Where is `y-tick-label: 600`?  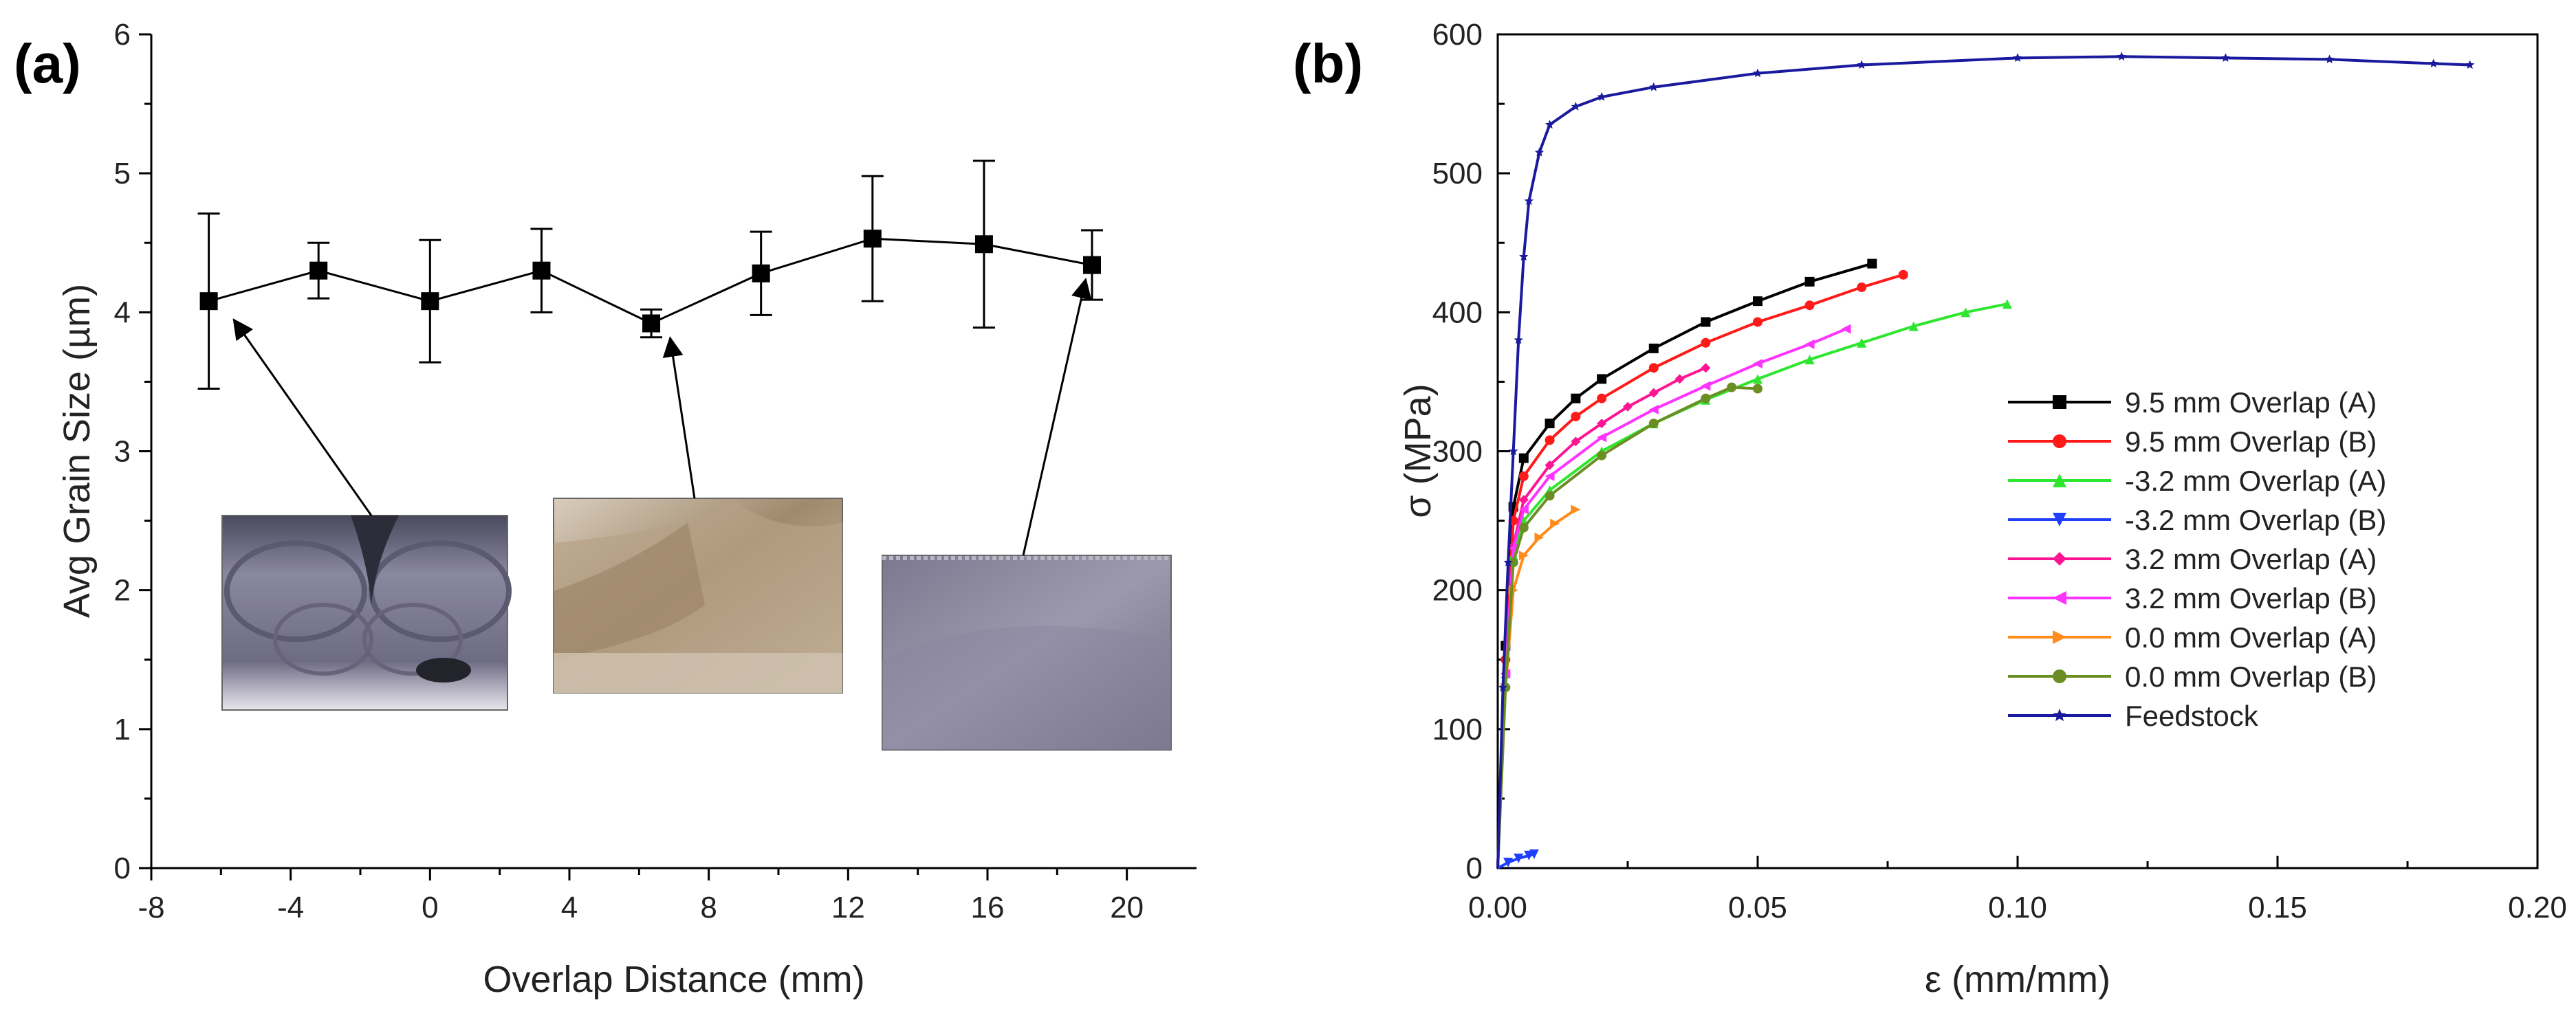 y-tick-label: 600 is located at coordinates (1458, 35).